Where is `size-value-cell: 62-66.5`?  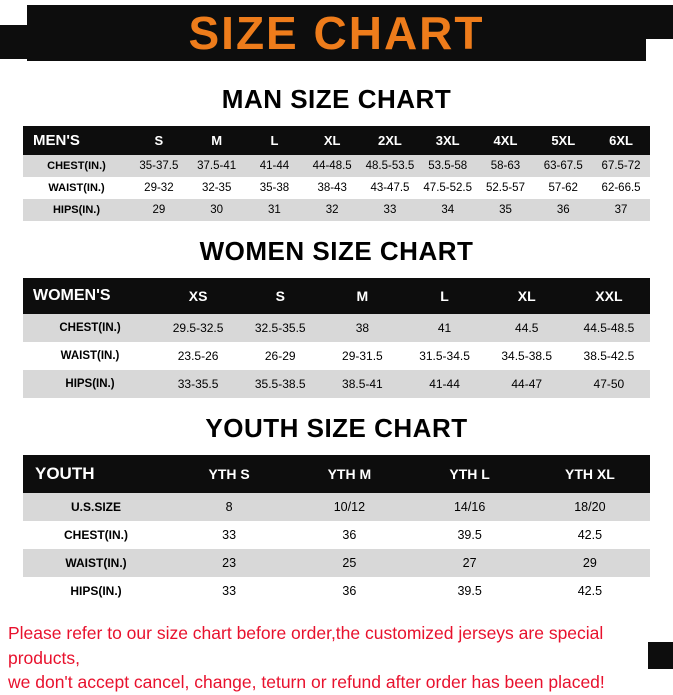 size-value-cell: 62-66.5 is located at coordinates (621, 188).